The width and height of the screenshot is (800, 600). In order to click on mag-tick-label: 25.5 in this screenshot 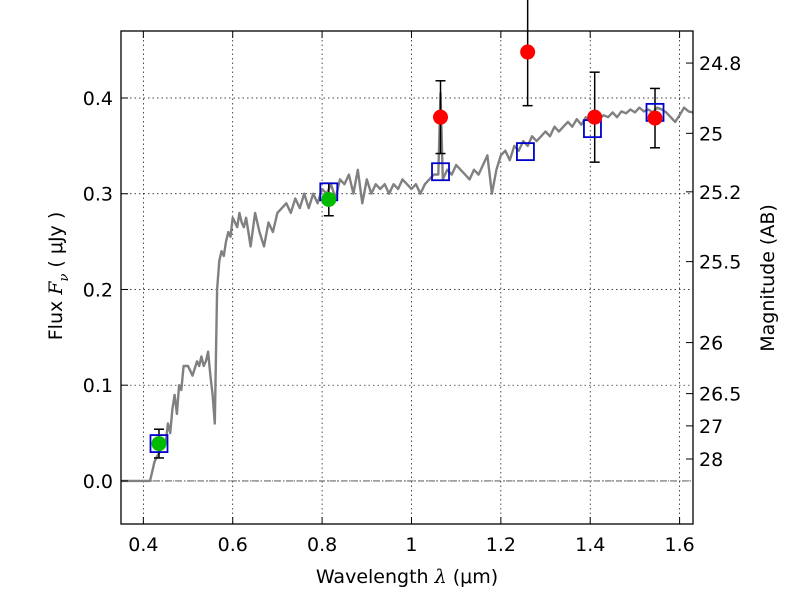, I will do `click(720, 263)`.